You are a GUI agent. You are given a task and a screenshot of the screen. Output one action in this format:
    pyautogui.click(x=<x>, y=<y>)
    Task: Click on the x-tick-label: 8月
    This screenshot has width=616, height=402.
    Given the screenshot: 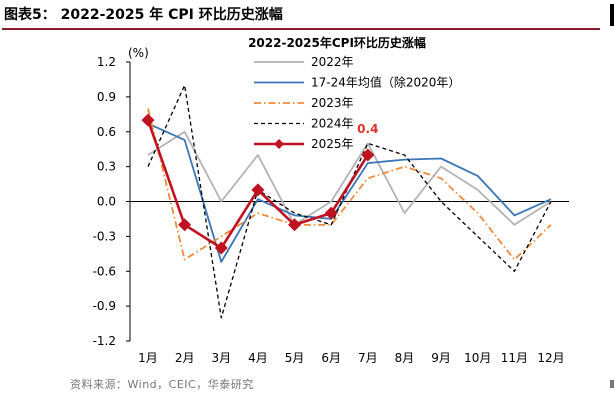 What is the action you would take?
    pyautogui.click(x=405, y=358)
    